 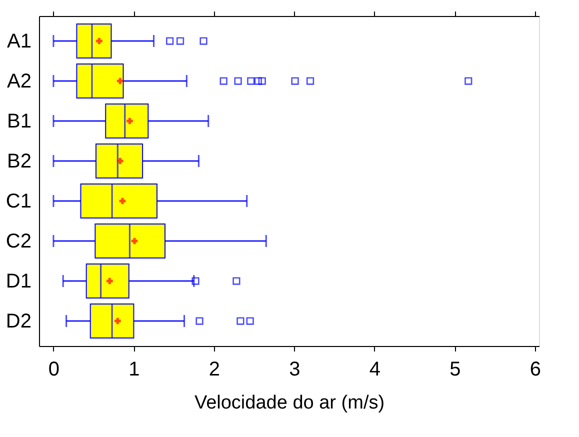 What do you see at coordinates (455, 369) in the screenshot?
I see `x-tick-label: 5` at bounding box center [455, 369].